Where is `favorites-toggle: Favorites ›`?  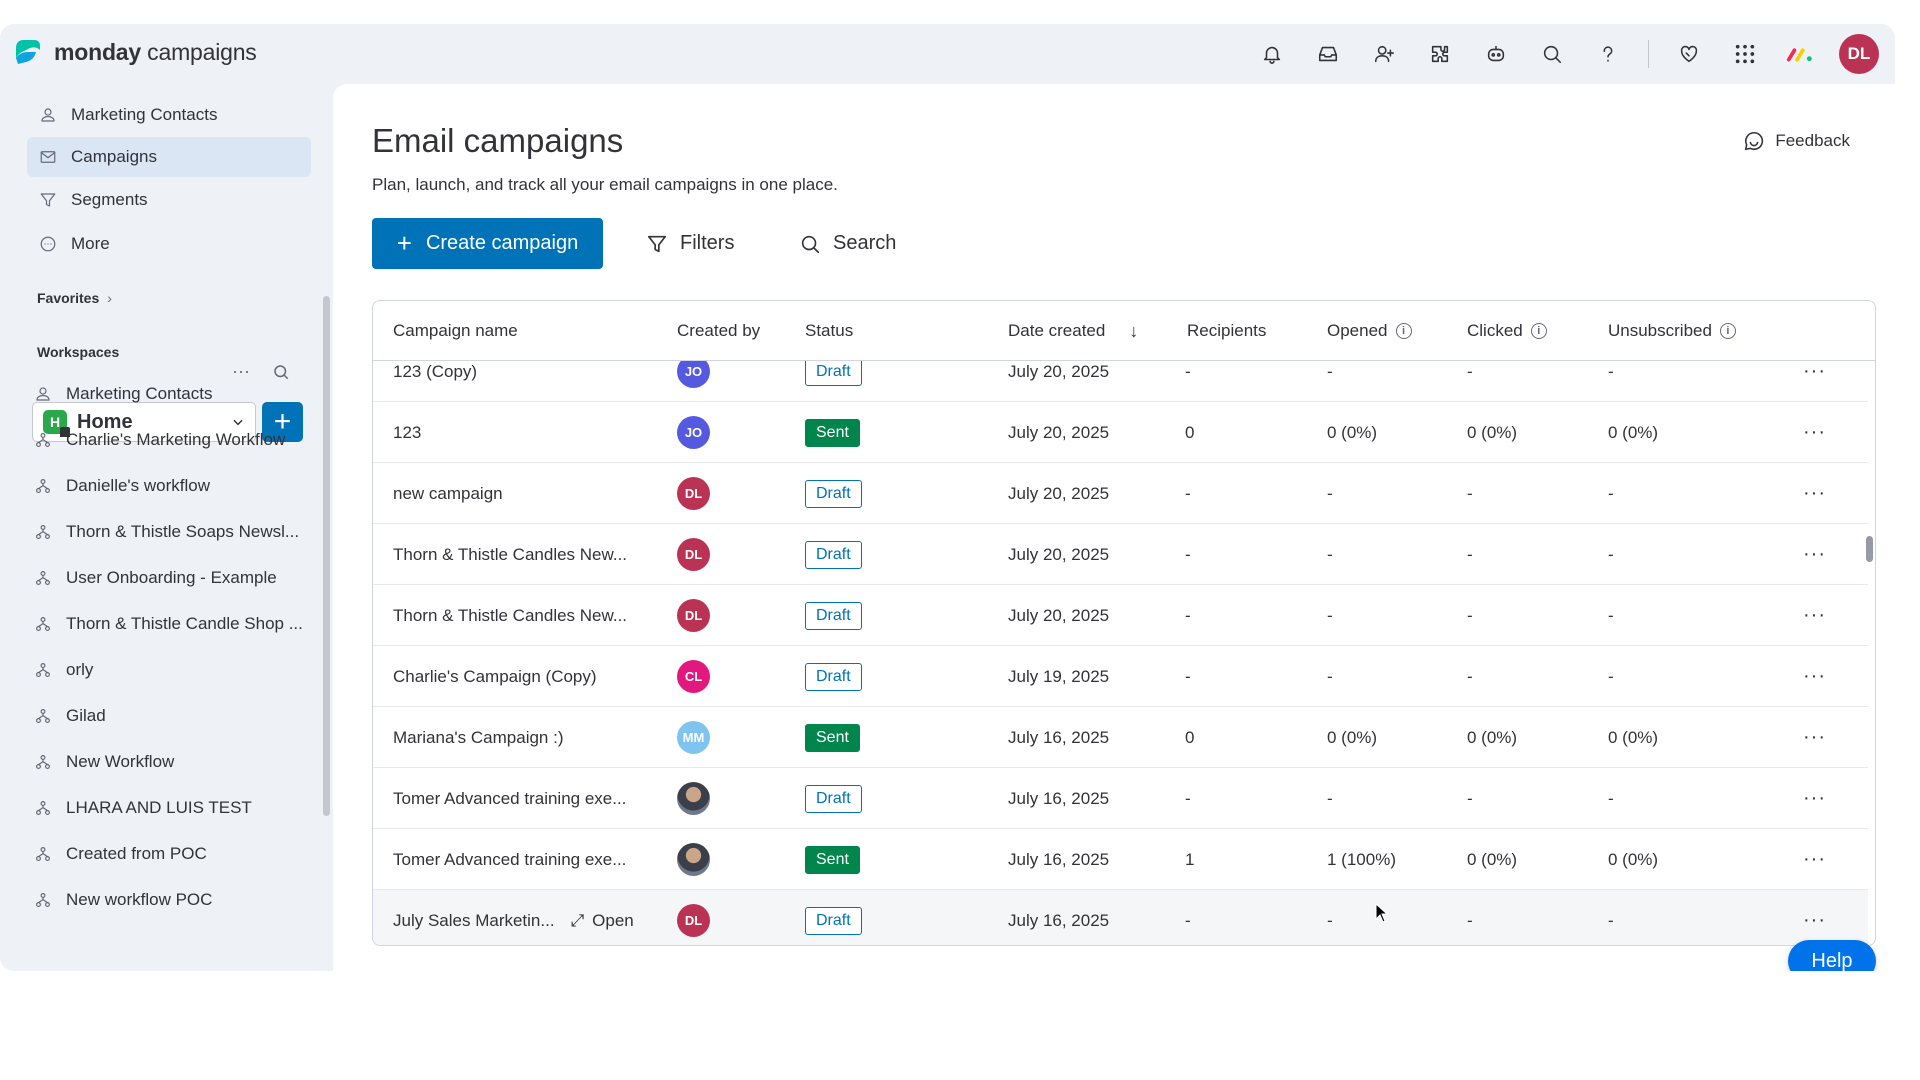 favorites-toggle: Favorites › is located at coordinates (74, 298).